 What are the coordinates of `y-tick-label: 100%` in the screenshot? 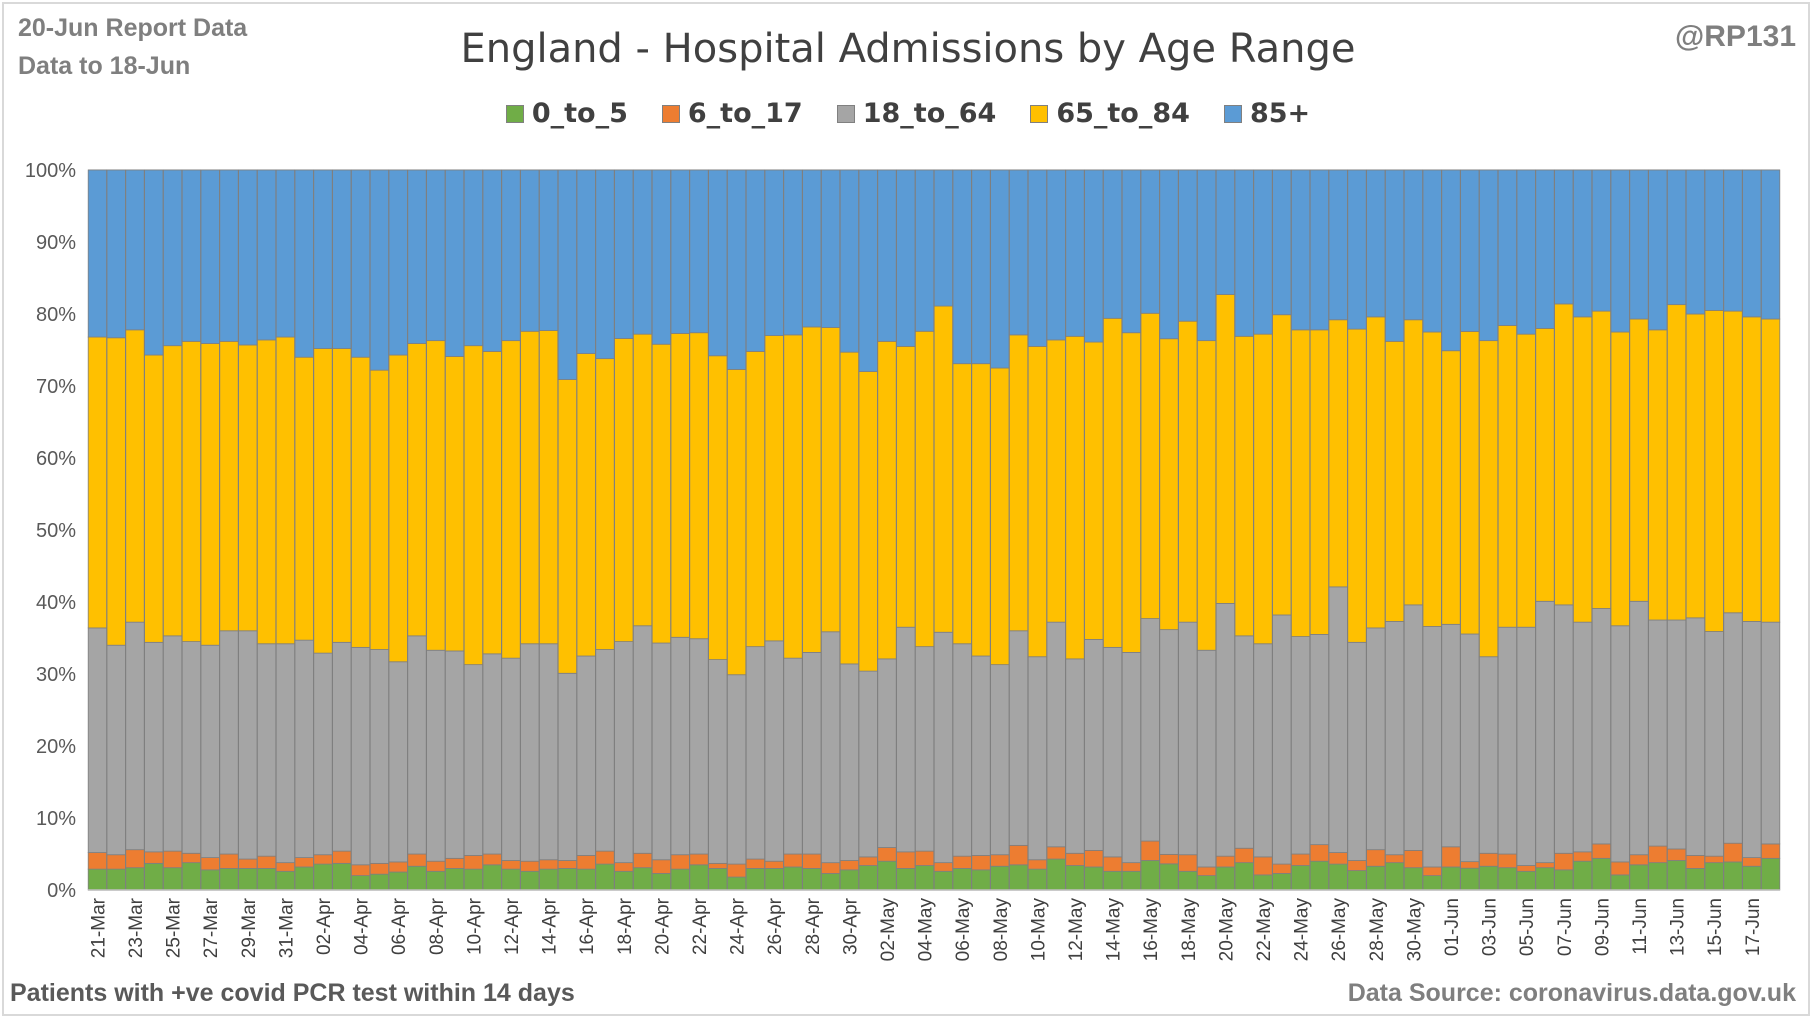 It's located at (50, 171).